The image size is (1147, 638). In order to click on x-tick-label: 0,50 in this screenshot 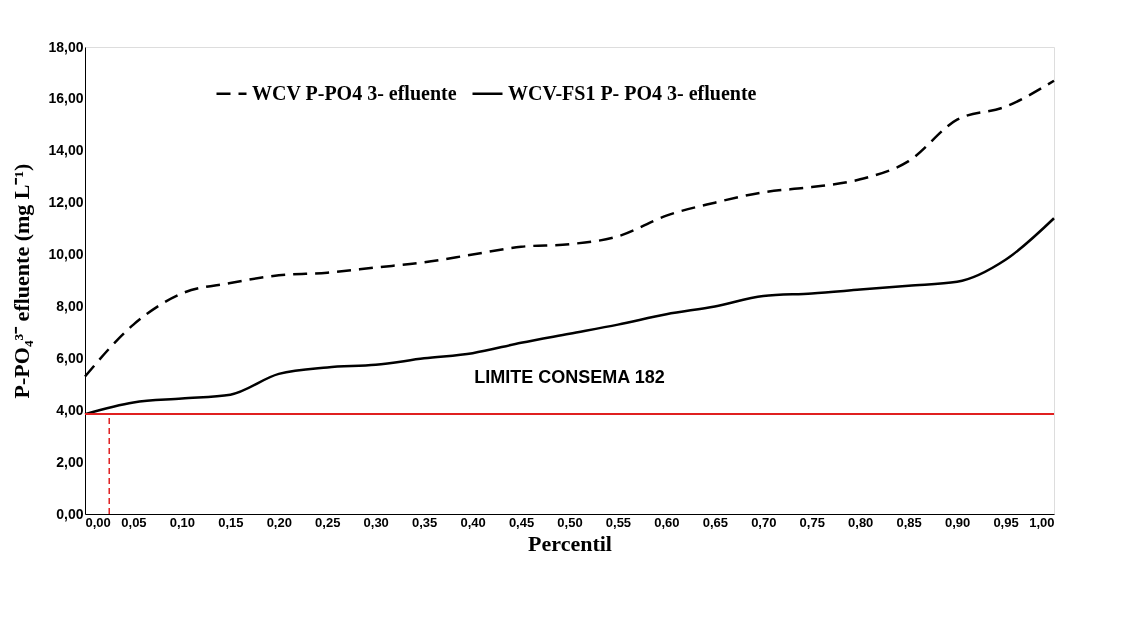, I will do `click(570, 522)`.